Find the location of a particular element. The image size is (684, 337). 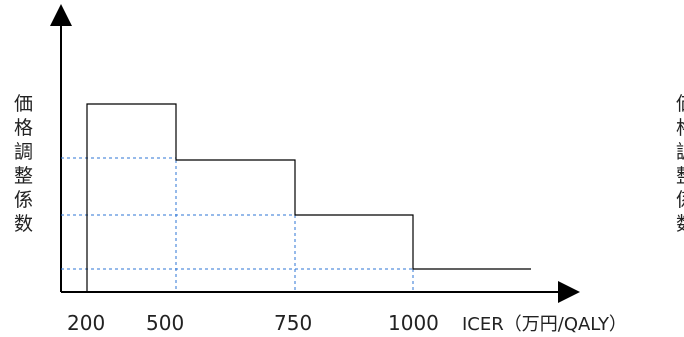

y-axis-label: 価格調整係数 is located at coordinates (23, 164).